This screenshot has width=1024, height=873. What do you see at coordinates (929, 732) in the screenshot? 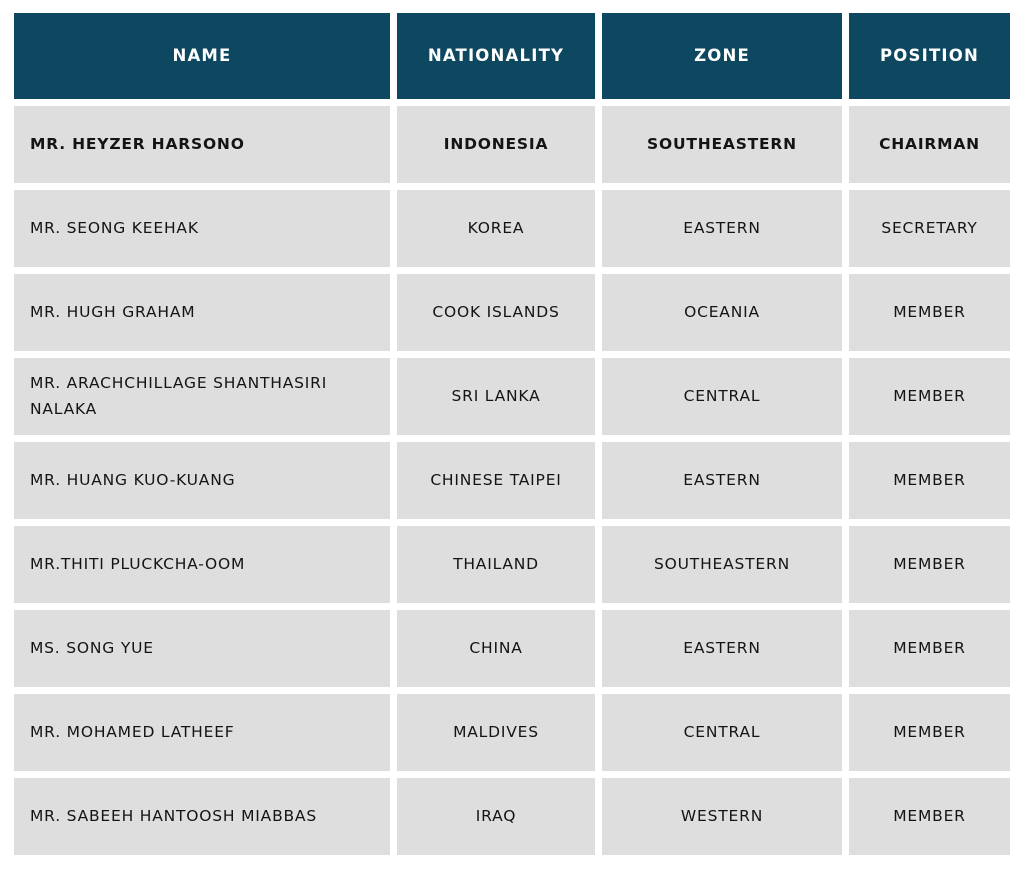
I see `table-row-7-position-cell: MEMBER` at bounding box center [929, 732].